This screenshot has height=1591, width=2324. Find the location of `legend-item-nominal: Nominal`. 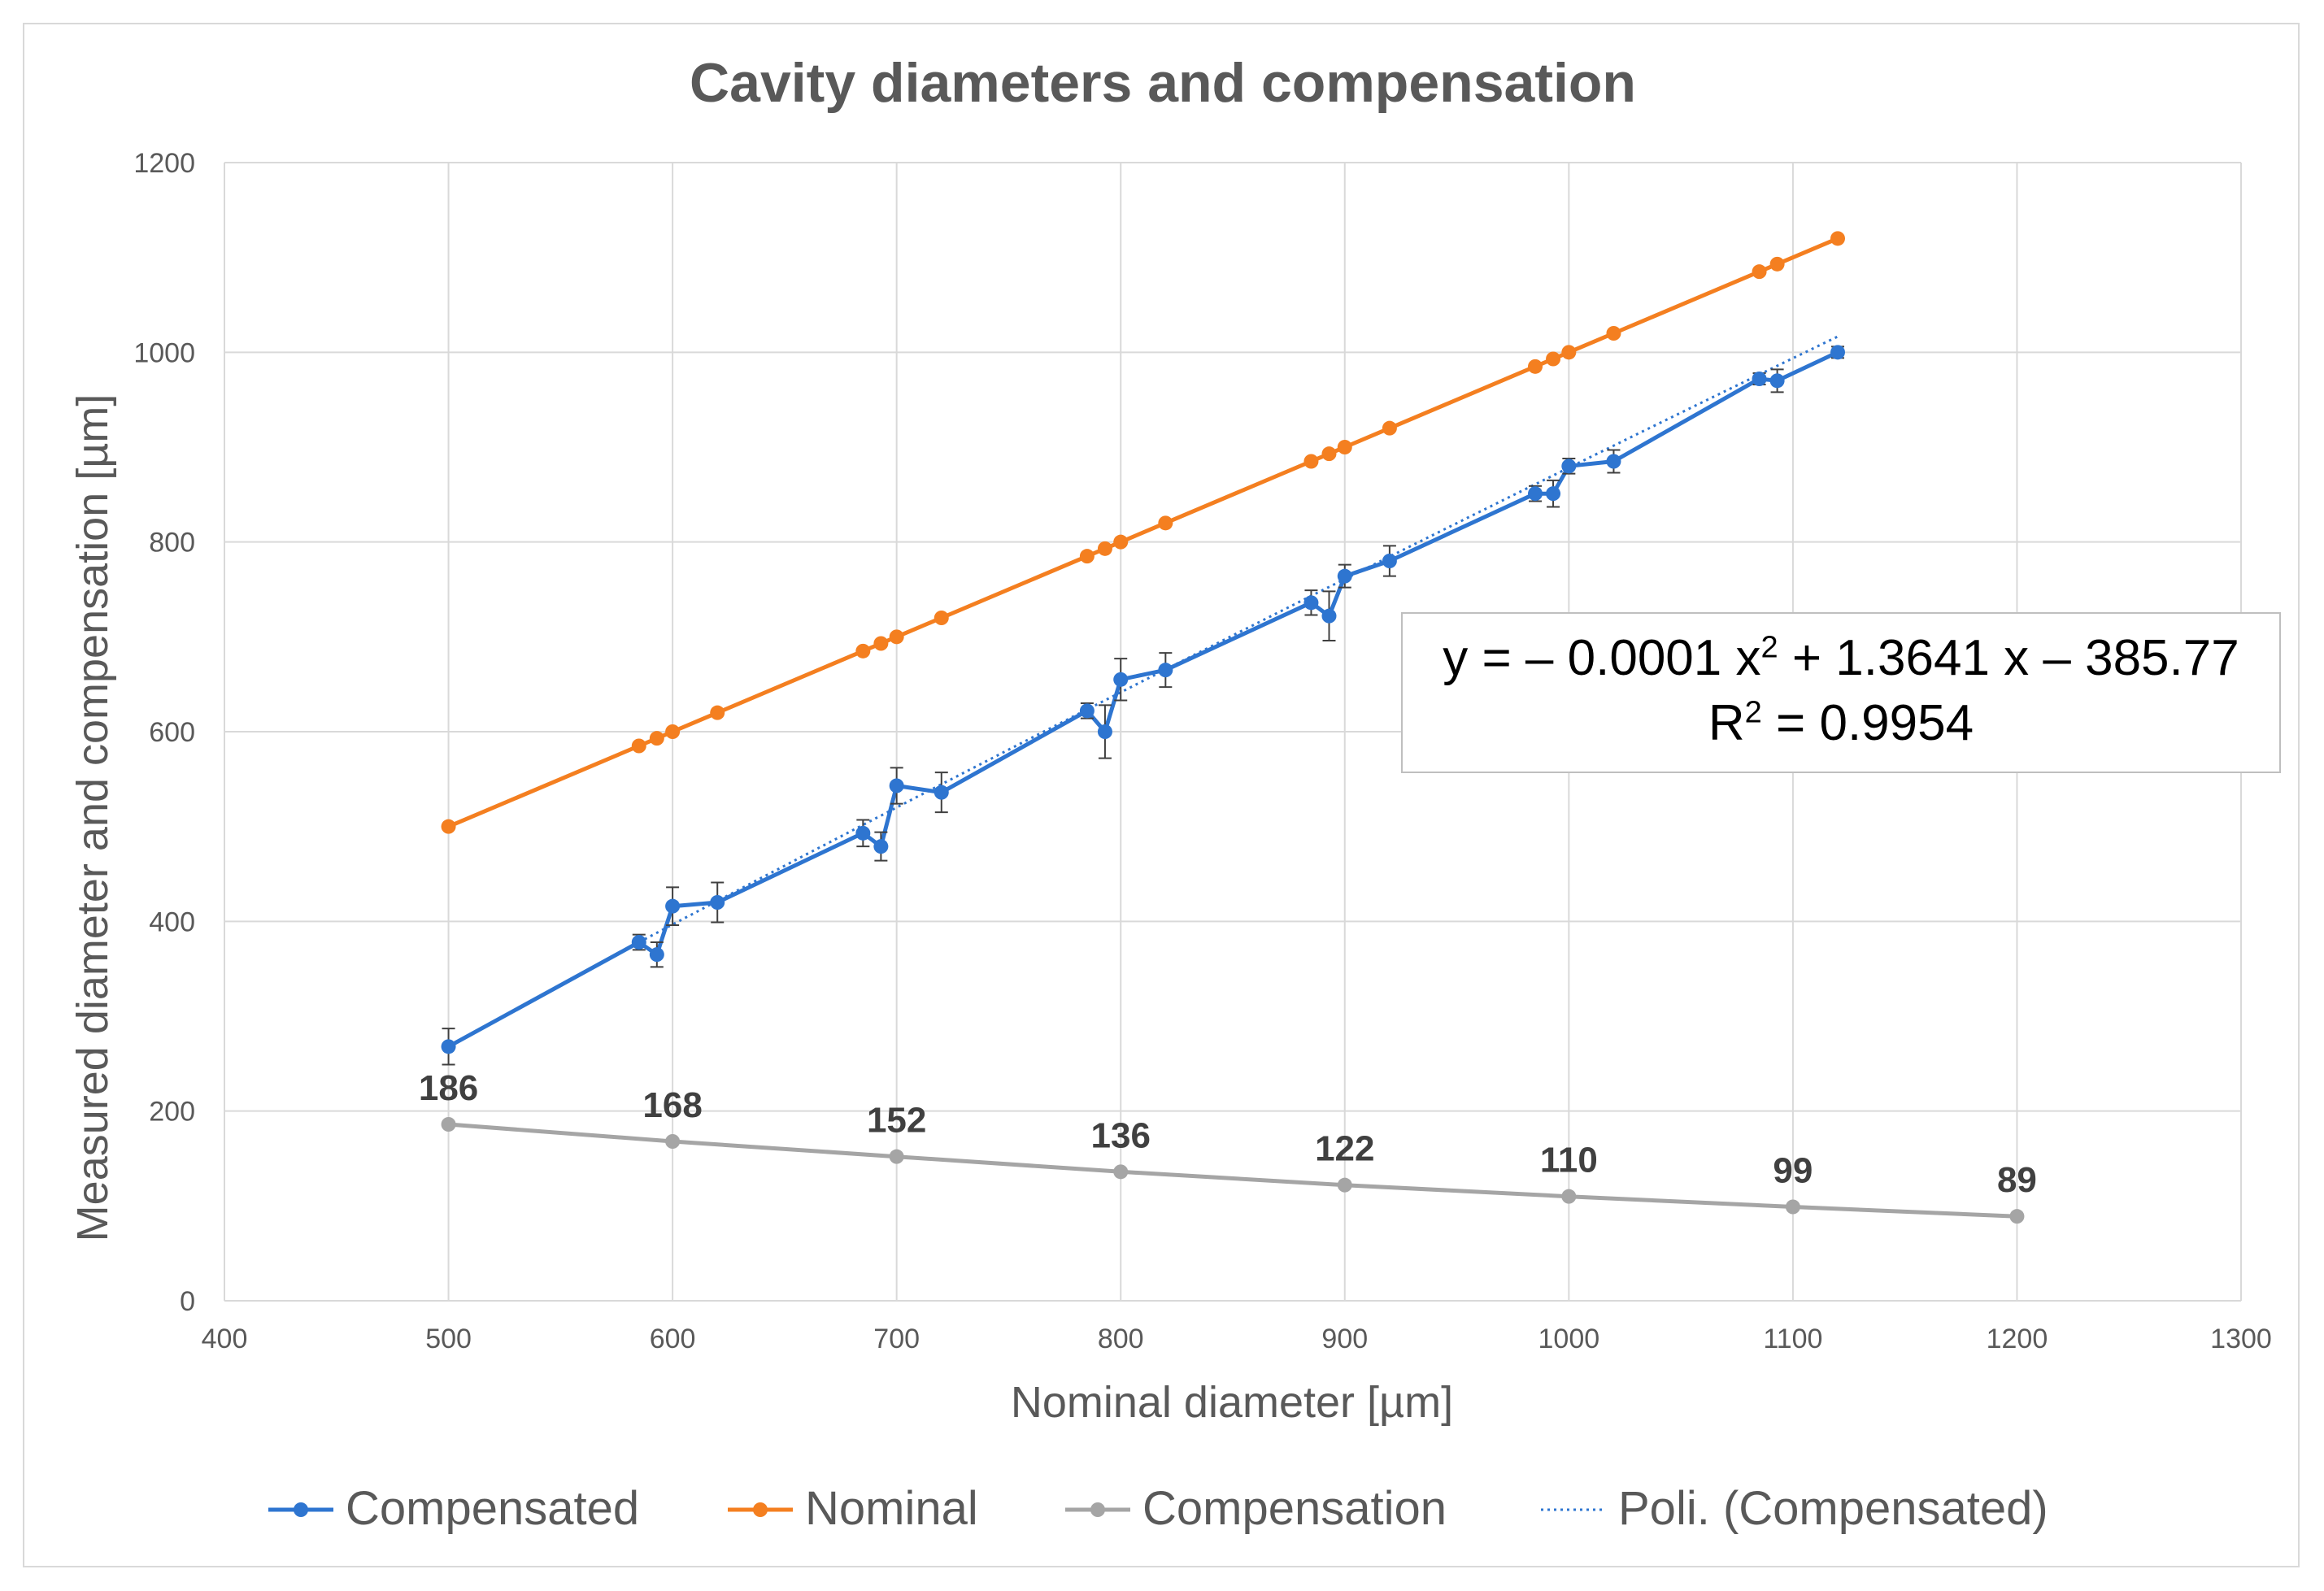

legend-item-nominal: Nominal is located at coordinates (853, 1508).